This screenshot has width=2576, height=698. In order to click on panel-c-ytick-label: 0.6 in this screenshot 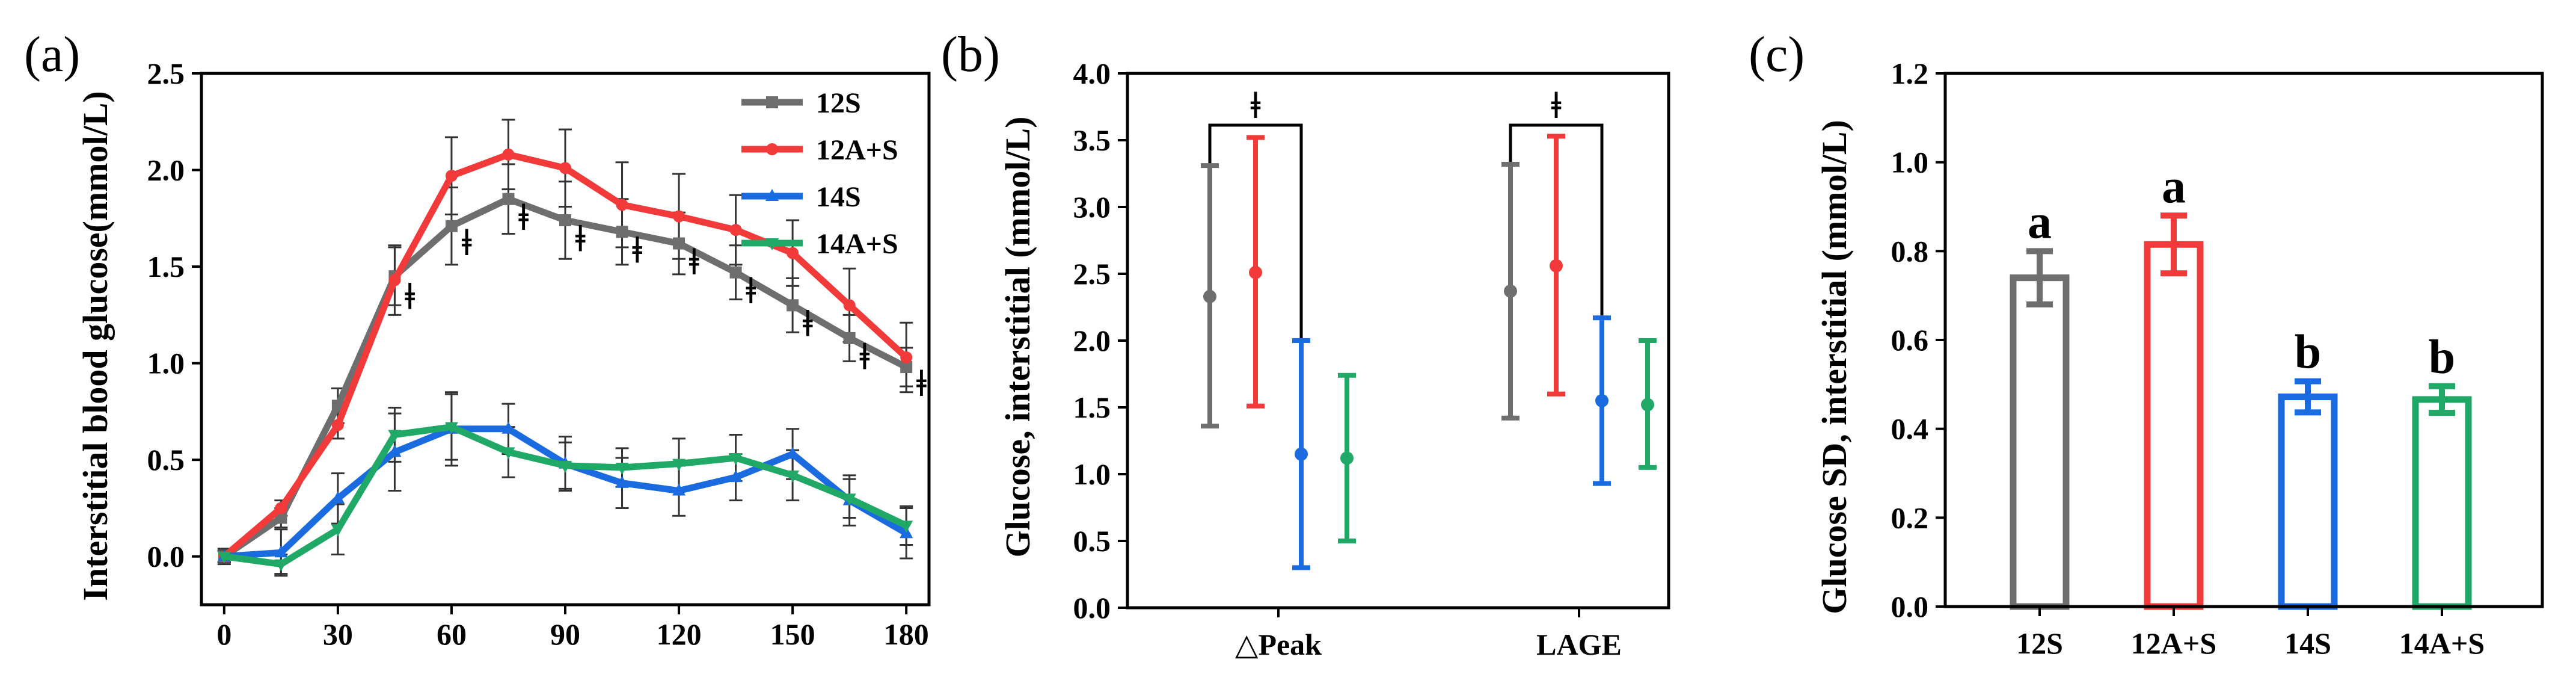, I will do `click(1910, 340)`.